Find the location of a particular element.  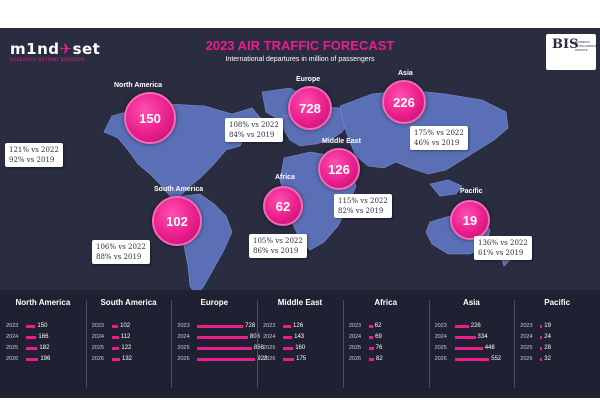

bar-row: 2024 166 is located at coordinates (43, 337).